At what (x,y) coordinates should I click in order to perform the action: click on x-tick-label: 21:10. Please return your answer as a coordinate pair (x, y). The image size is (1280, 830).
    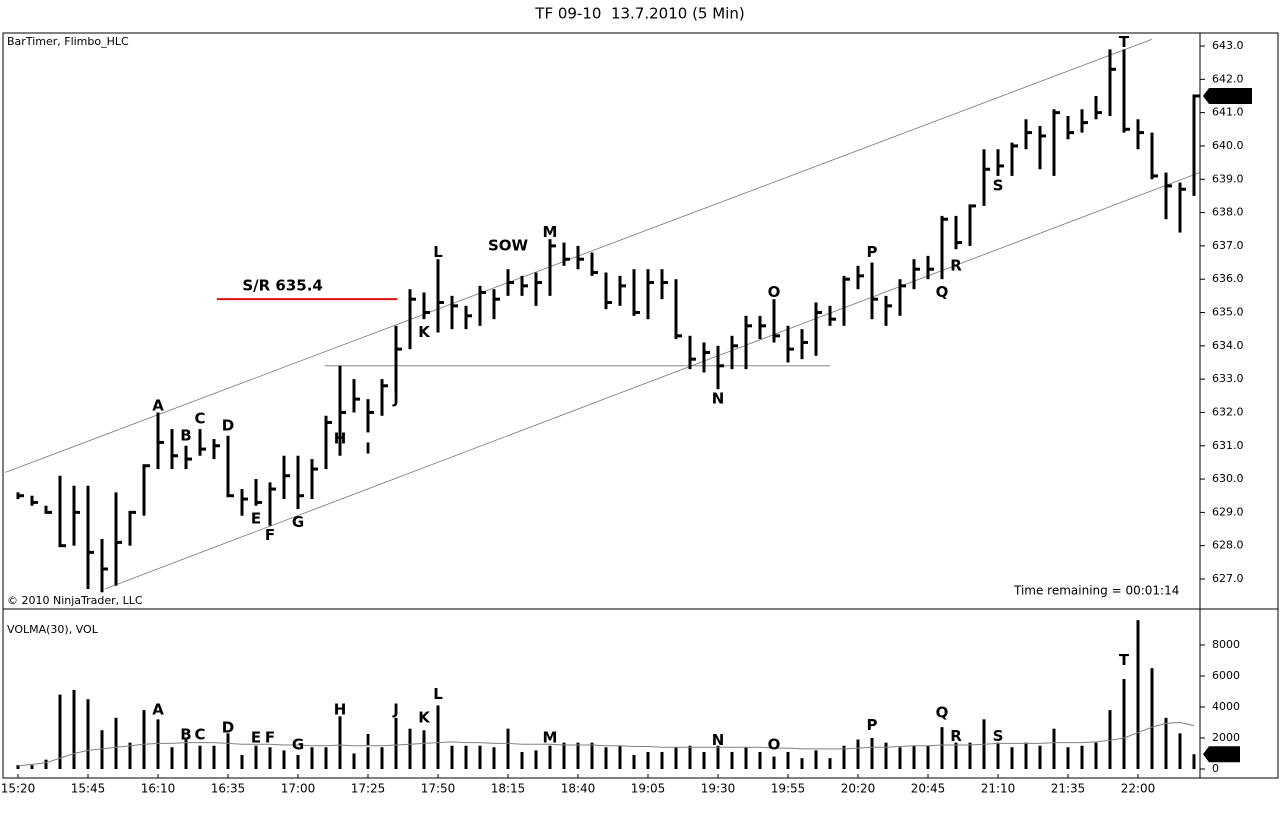
    Looking at the image, I should click on (998, 789).